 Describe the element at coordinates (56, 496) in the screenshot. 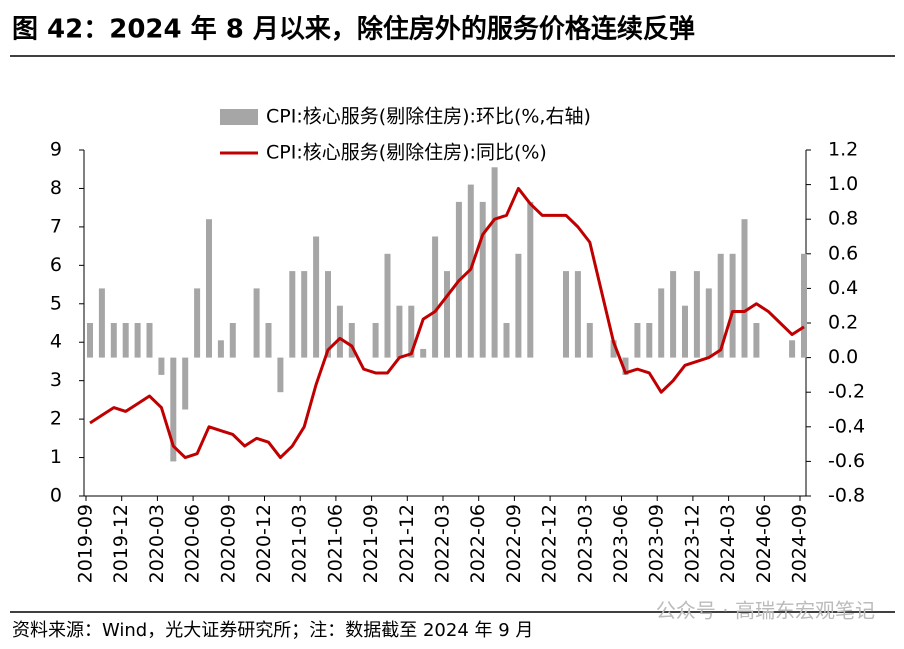

I see `y-tick-label: 0` at that location.